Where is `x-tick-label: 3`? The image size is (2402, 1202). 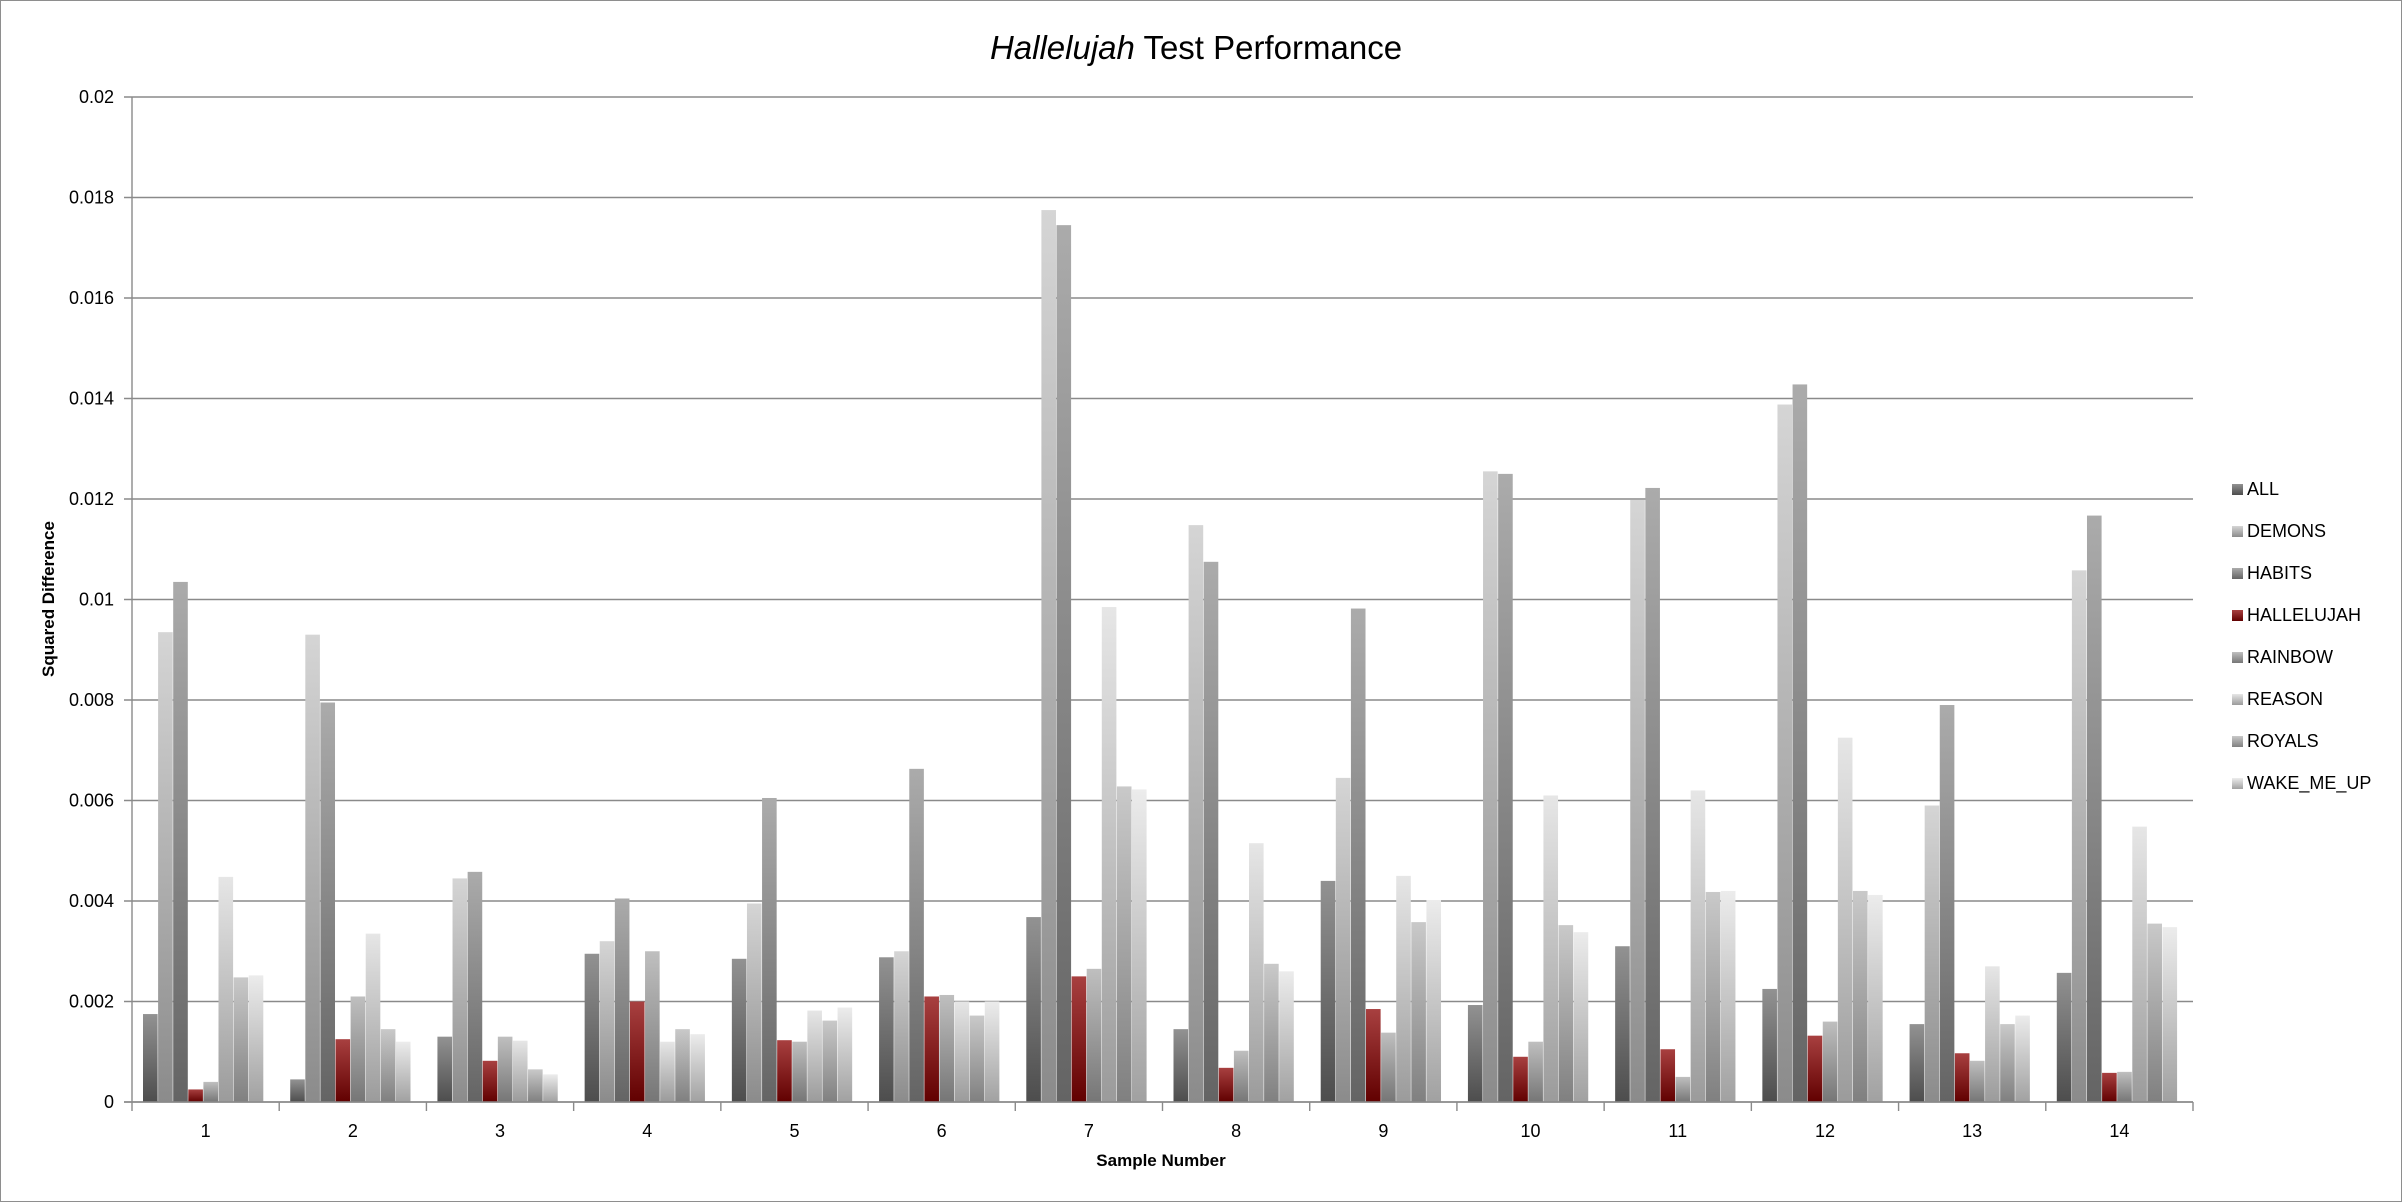
x-tick-label: 3 is located at coordinates (500, 1131).